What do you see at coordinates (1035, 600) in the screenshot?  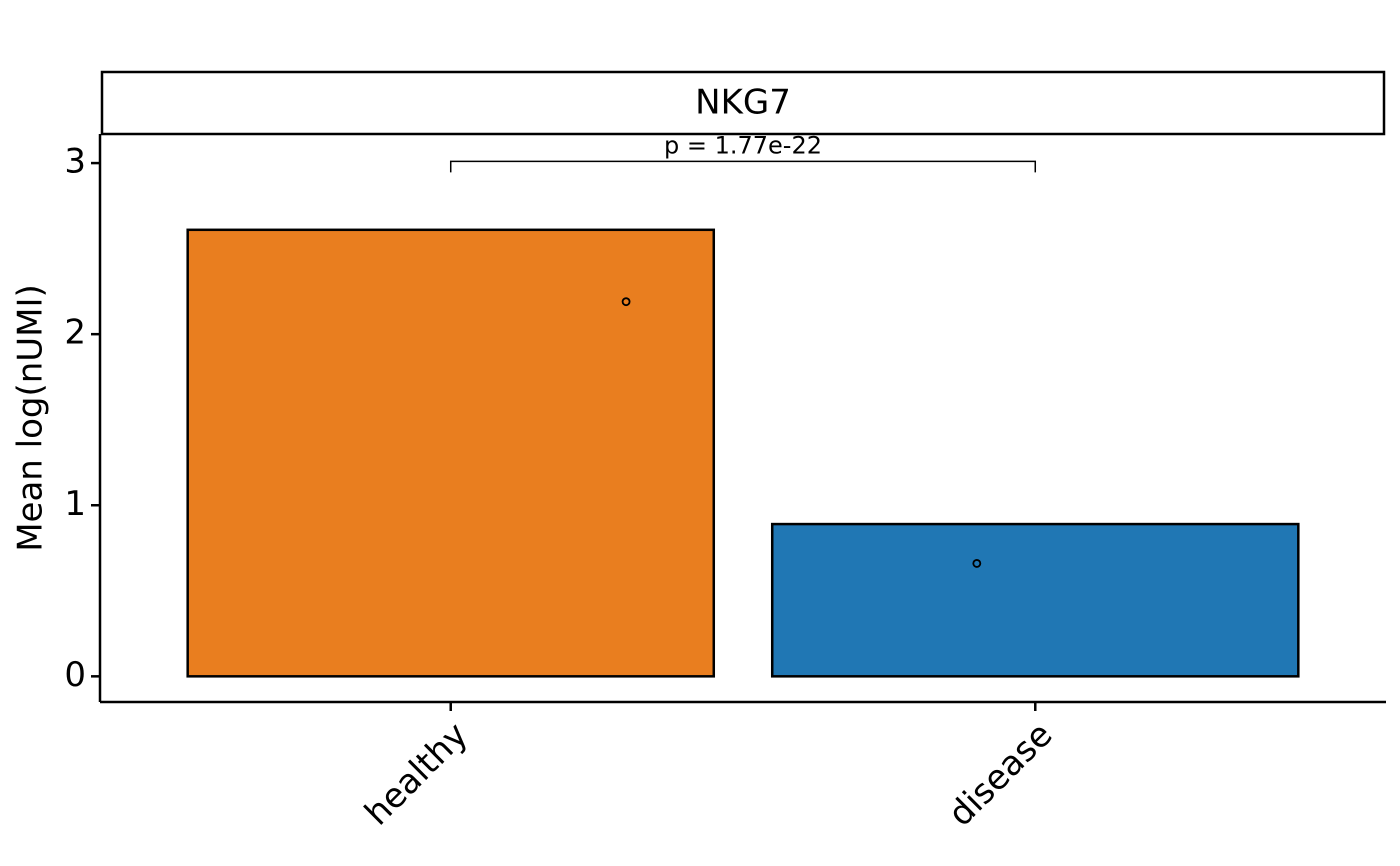 I see `bar` at bounding box center [1035, 600].